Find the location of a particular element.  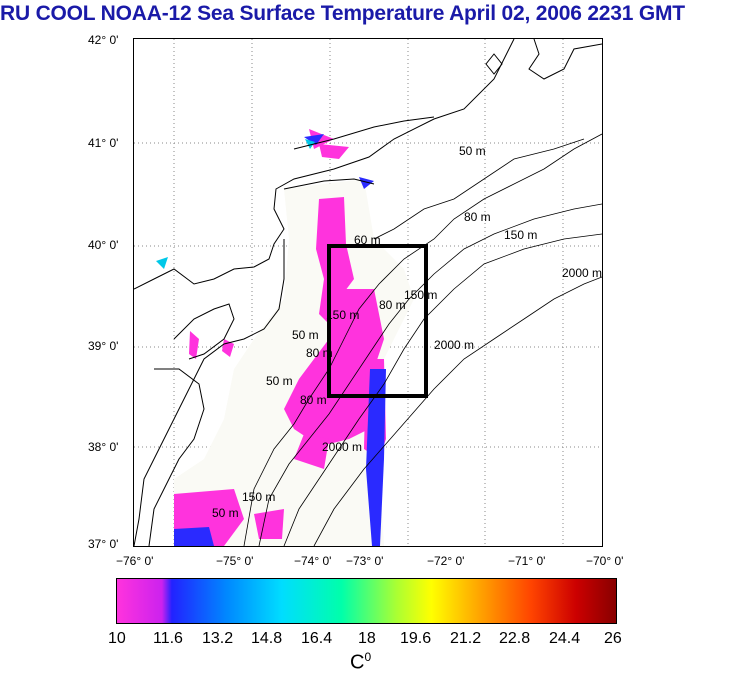

colorbar-unit: C0 is located at coordinates (360, 662).